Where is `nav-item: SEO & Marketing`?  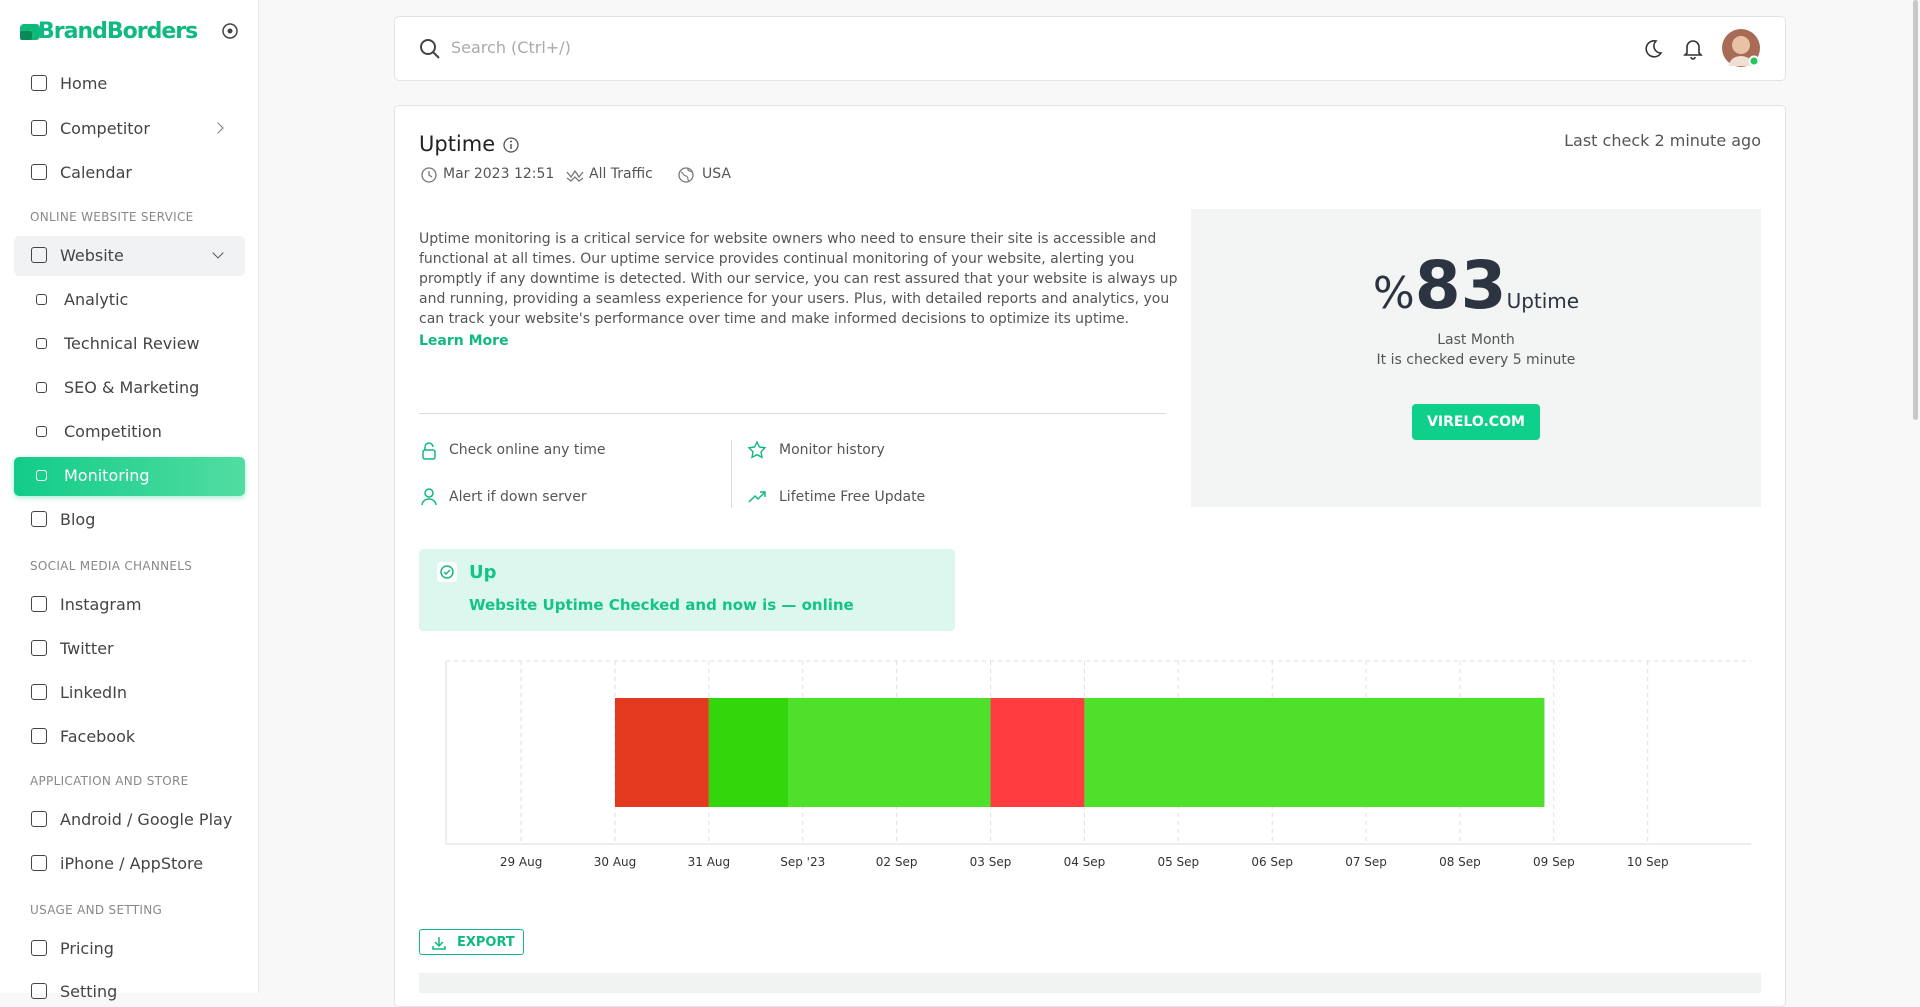
nav-item: SEO & Marketing is located at coordinates (132, 387).